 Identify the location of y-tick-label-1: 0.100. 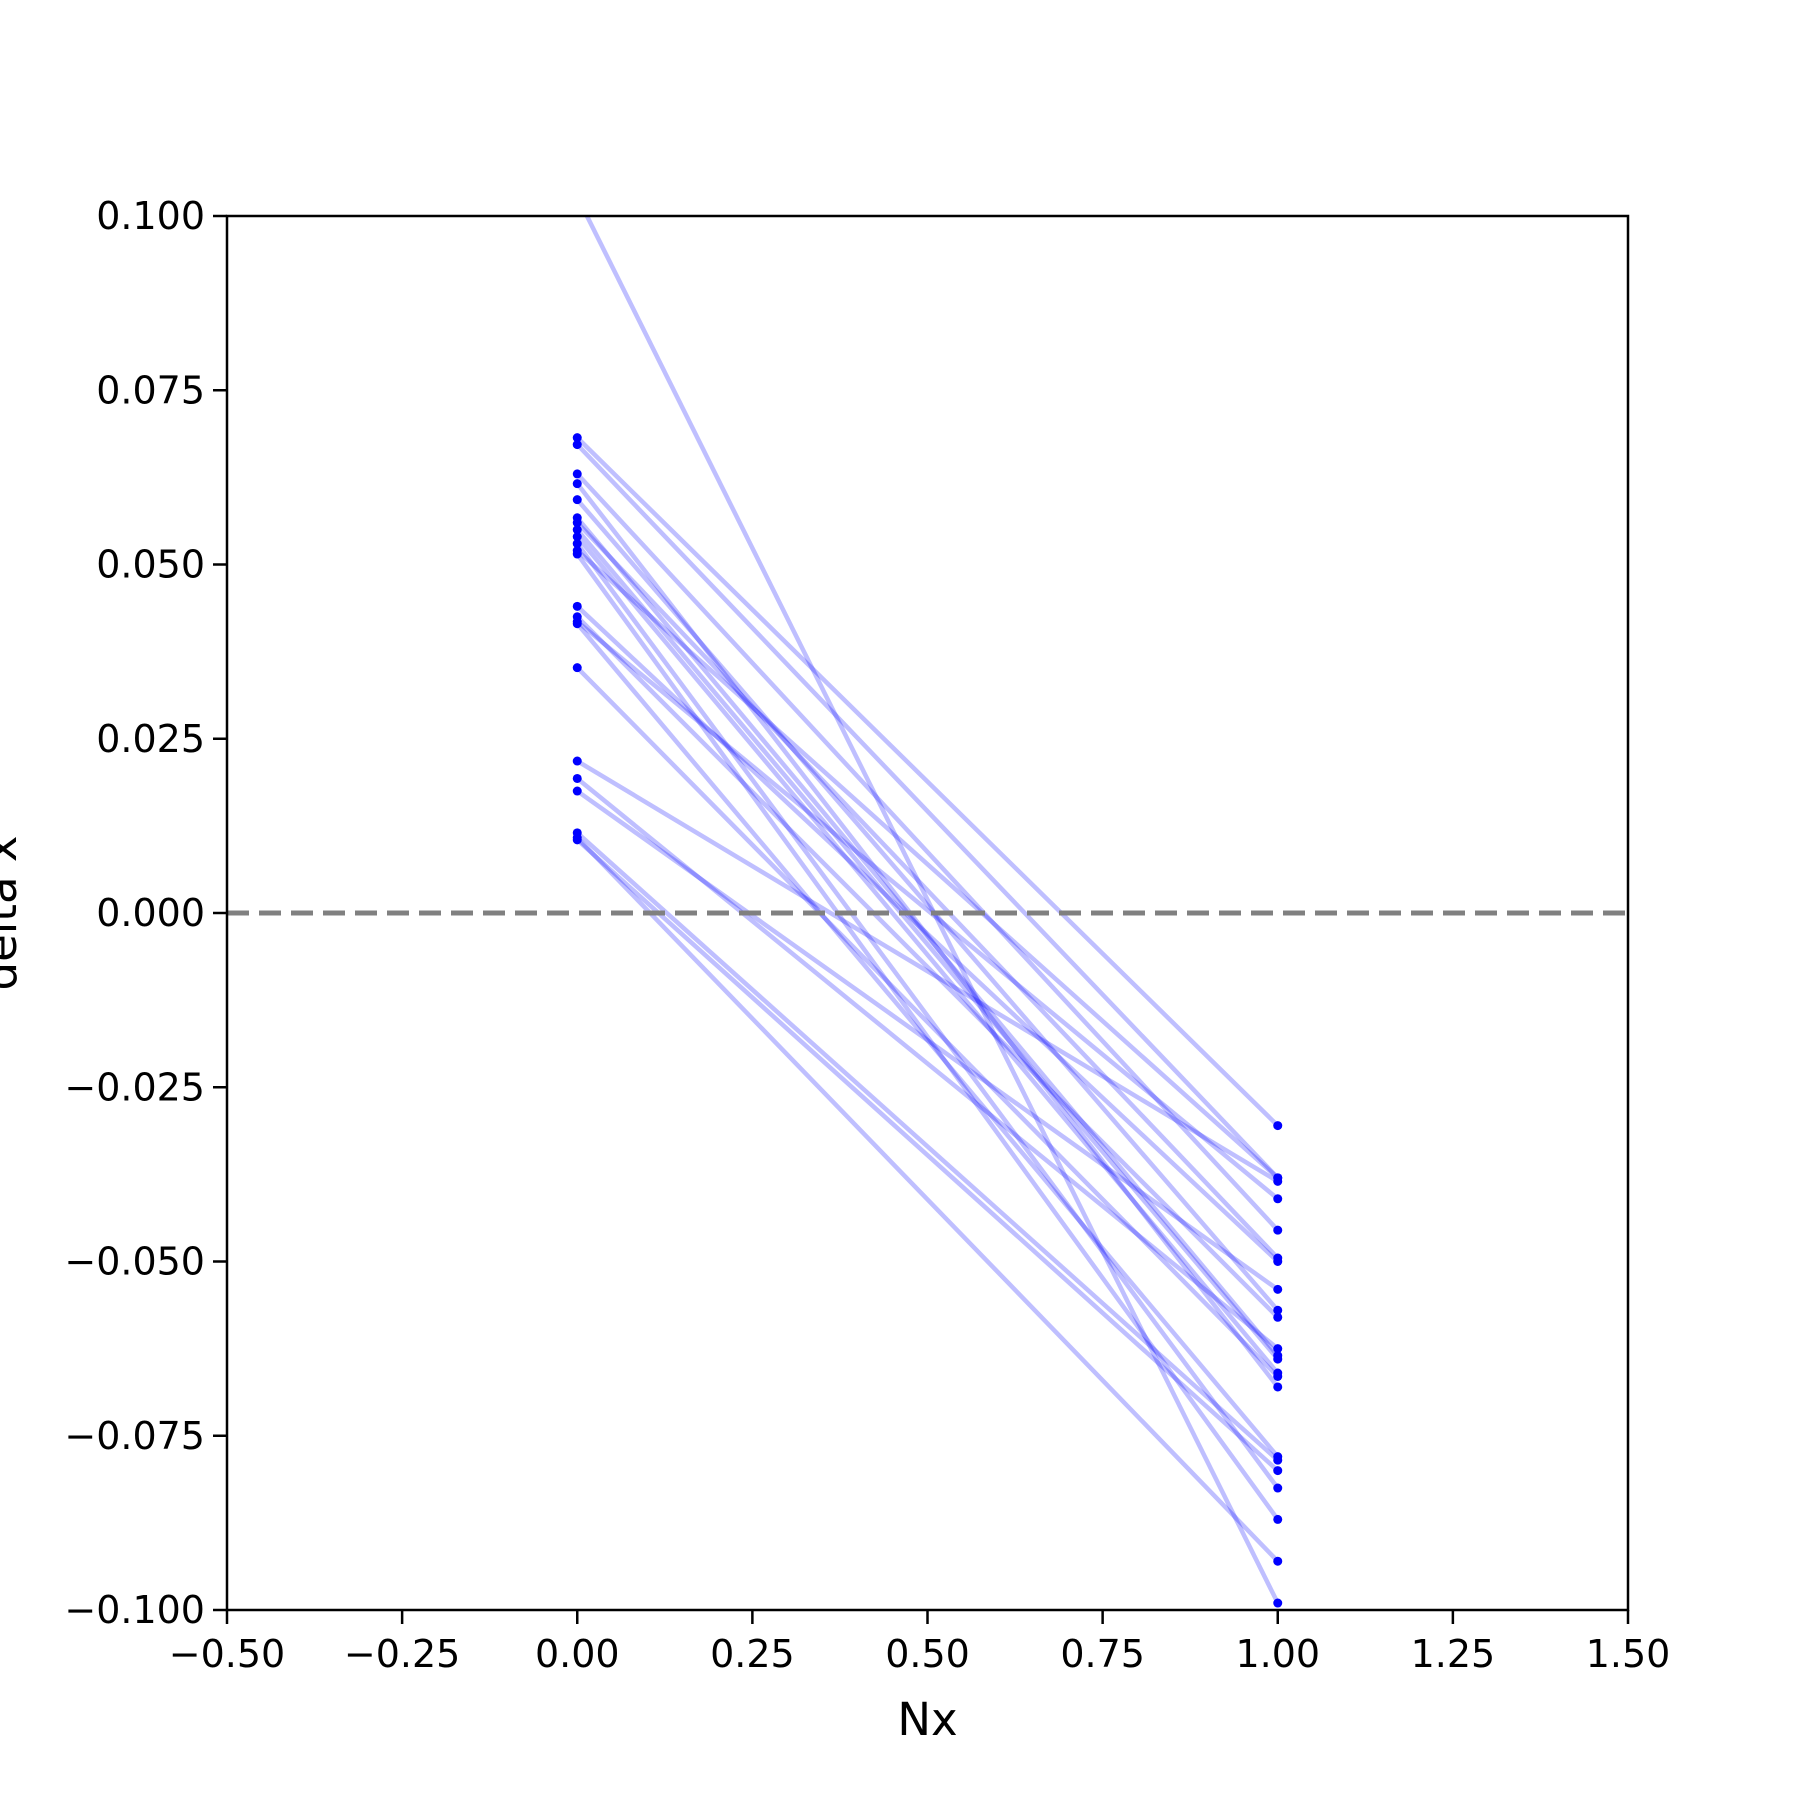
(150, 216).